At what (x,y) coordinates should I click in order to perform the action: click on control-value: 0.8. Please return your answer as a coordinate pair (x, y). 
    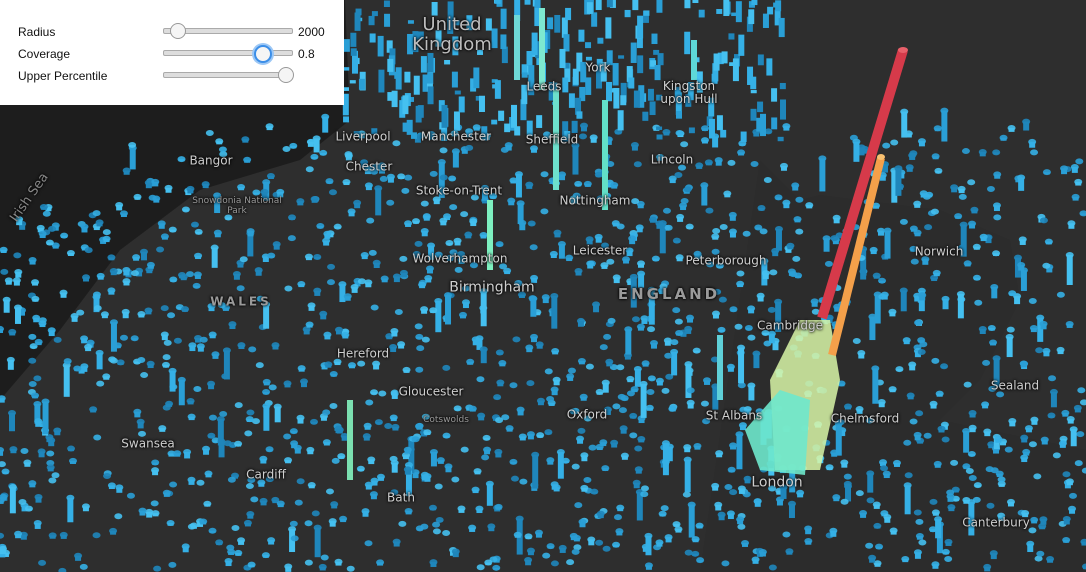
    Looking at the image, I should click on (306, 54).